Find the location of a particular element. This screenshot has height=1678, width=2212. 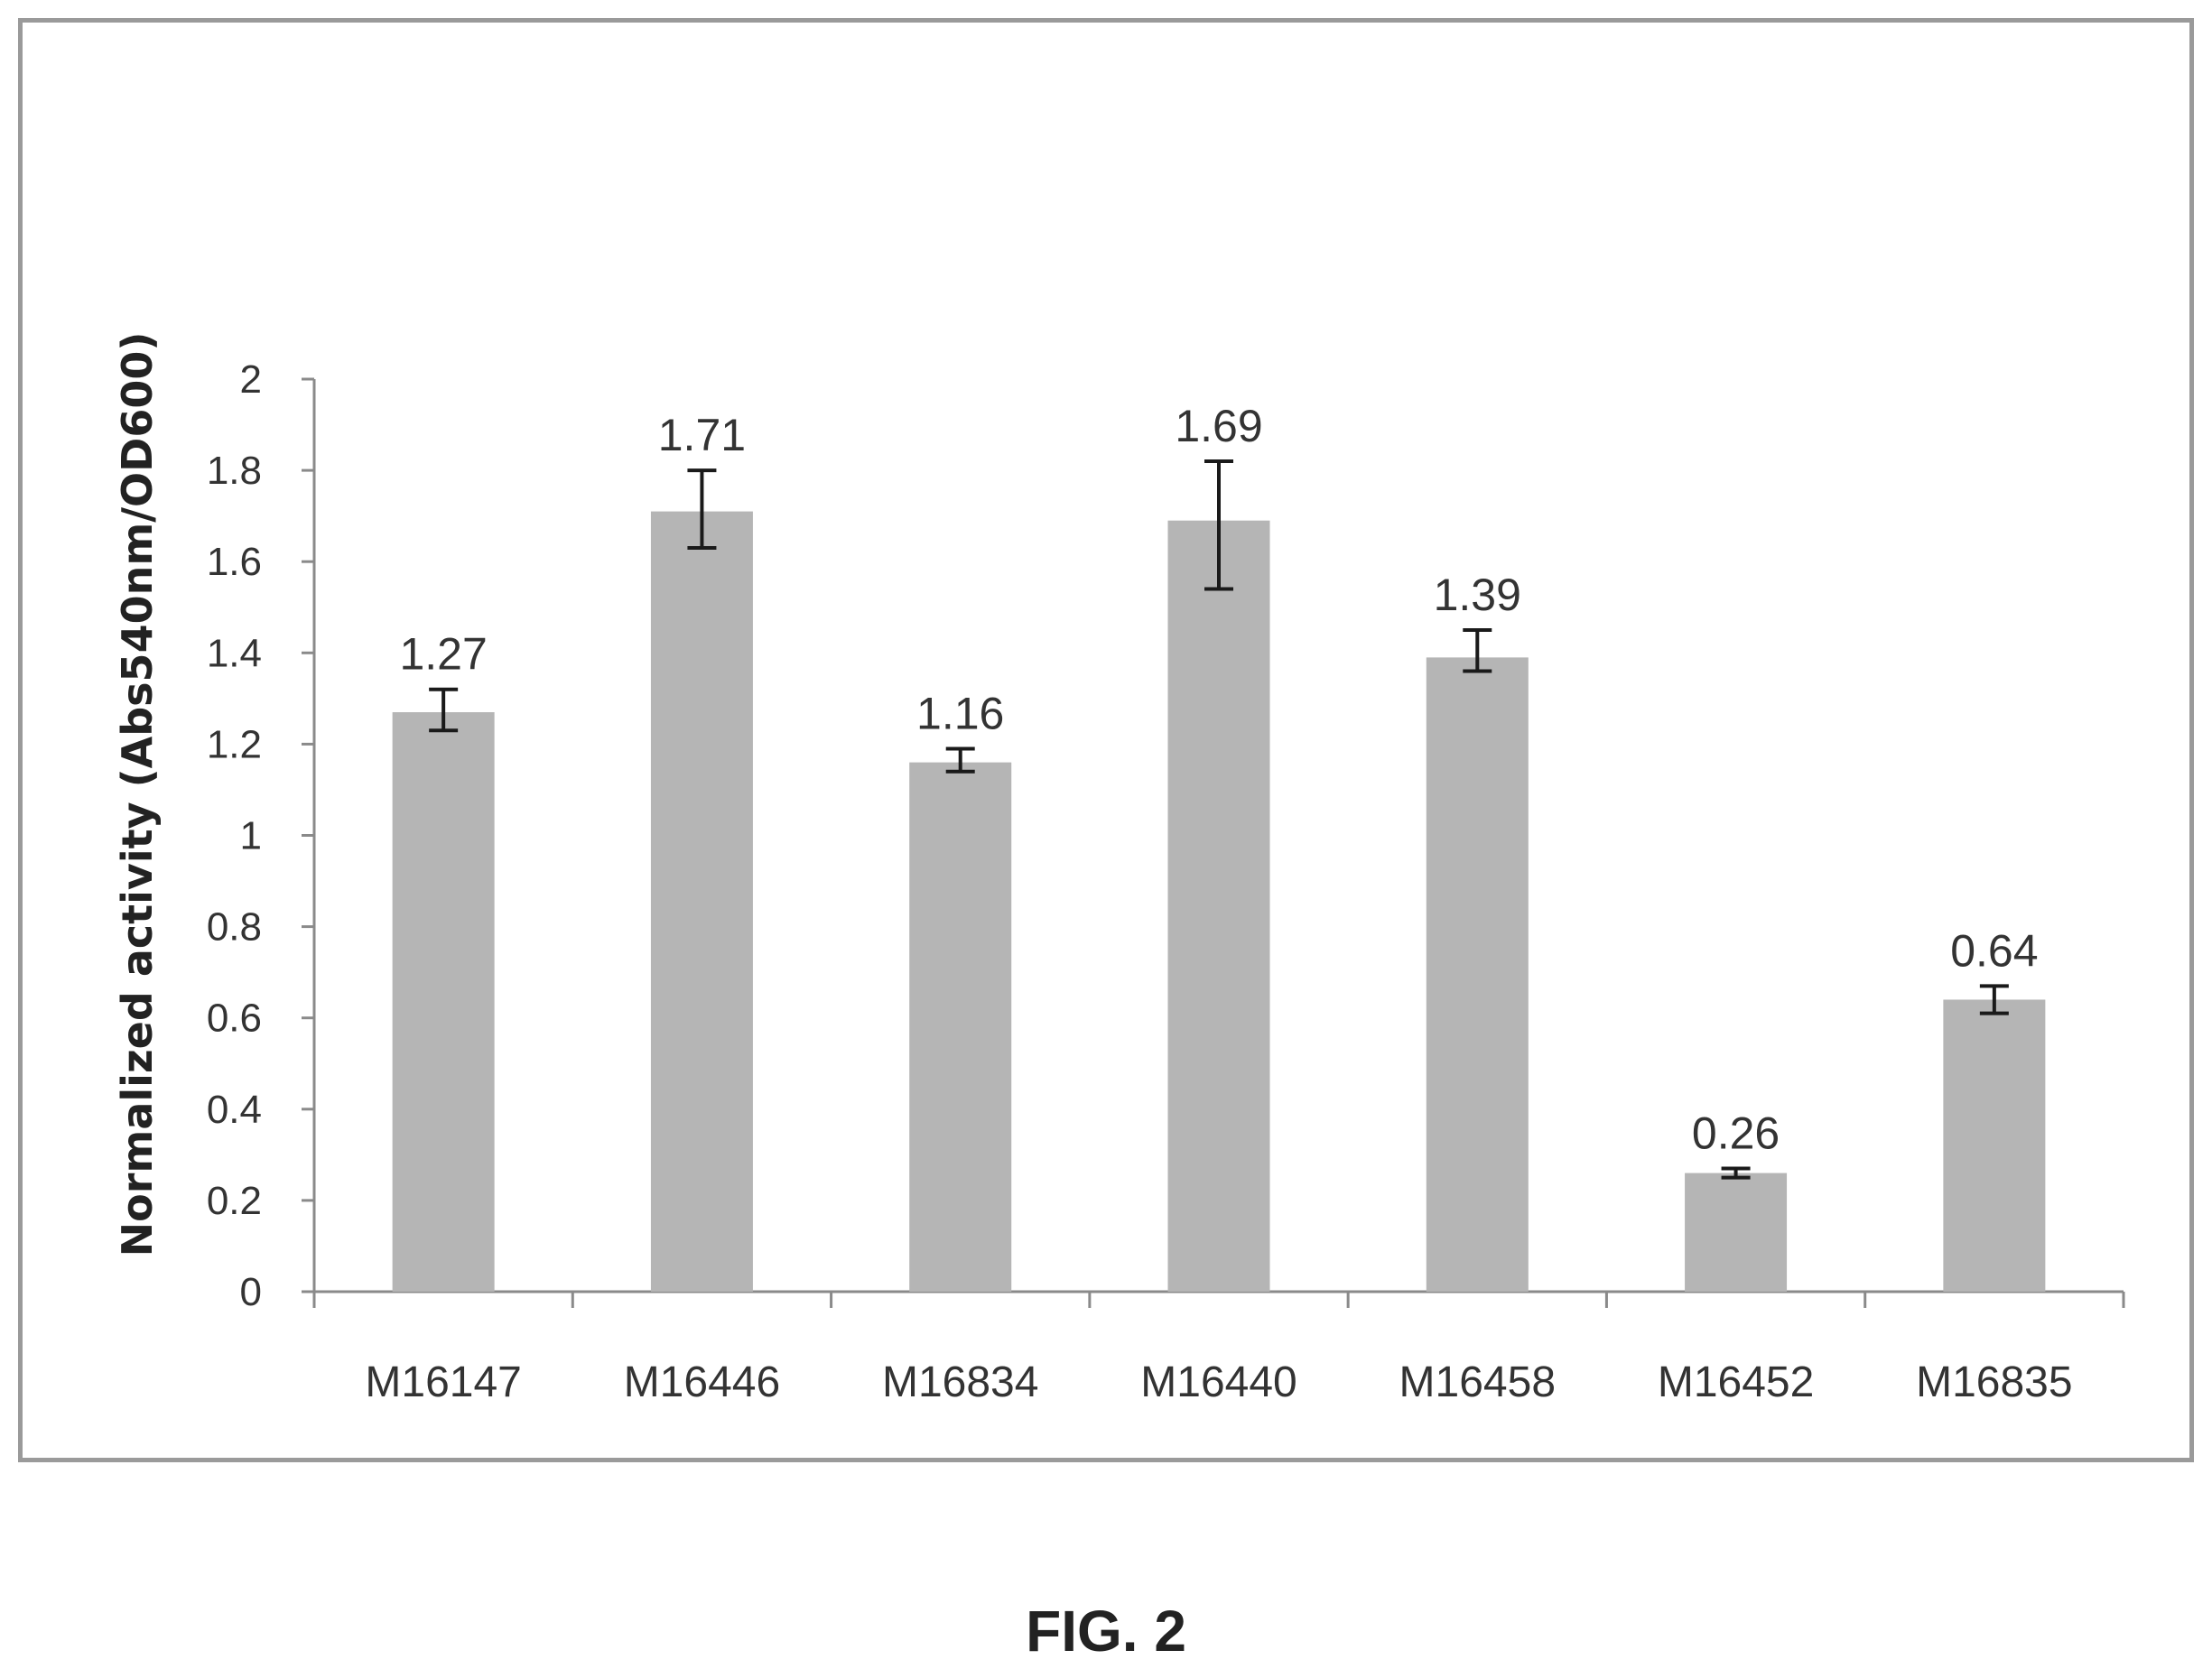

x-tick-label: M16458 is located at coordinates (1477, 1382).